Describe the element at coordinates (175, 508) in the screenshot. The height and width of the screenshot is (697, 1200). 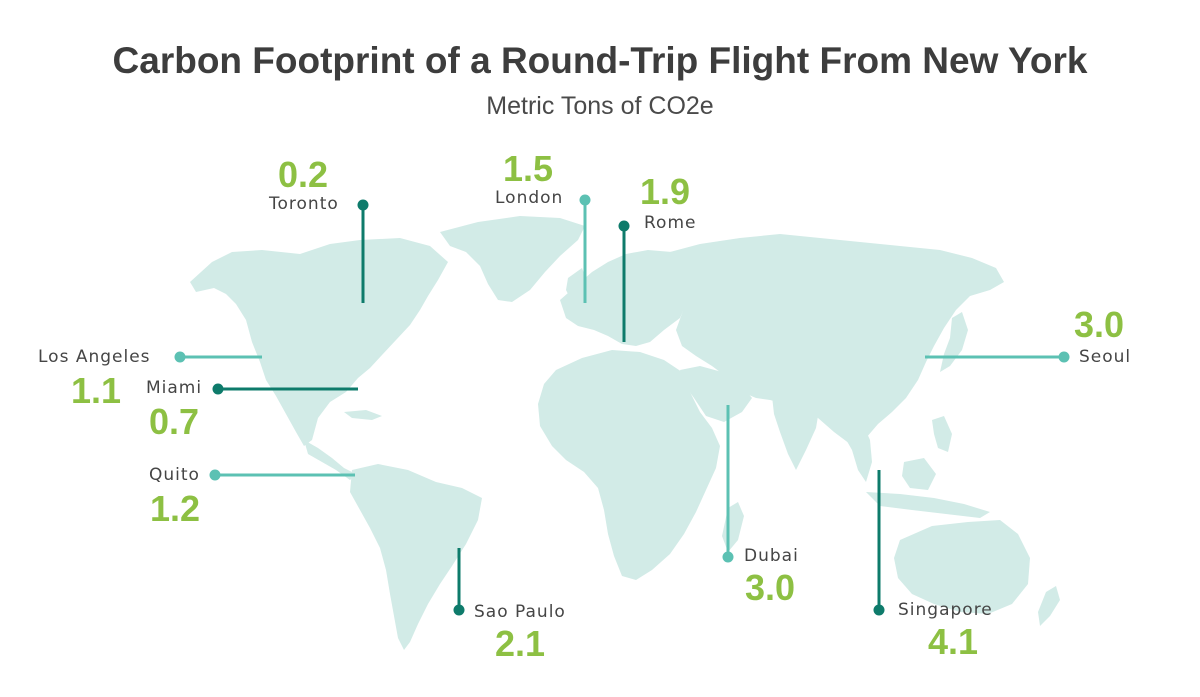
I see `city-value-quito: 1.2` at that location.